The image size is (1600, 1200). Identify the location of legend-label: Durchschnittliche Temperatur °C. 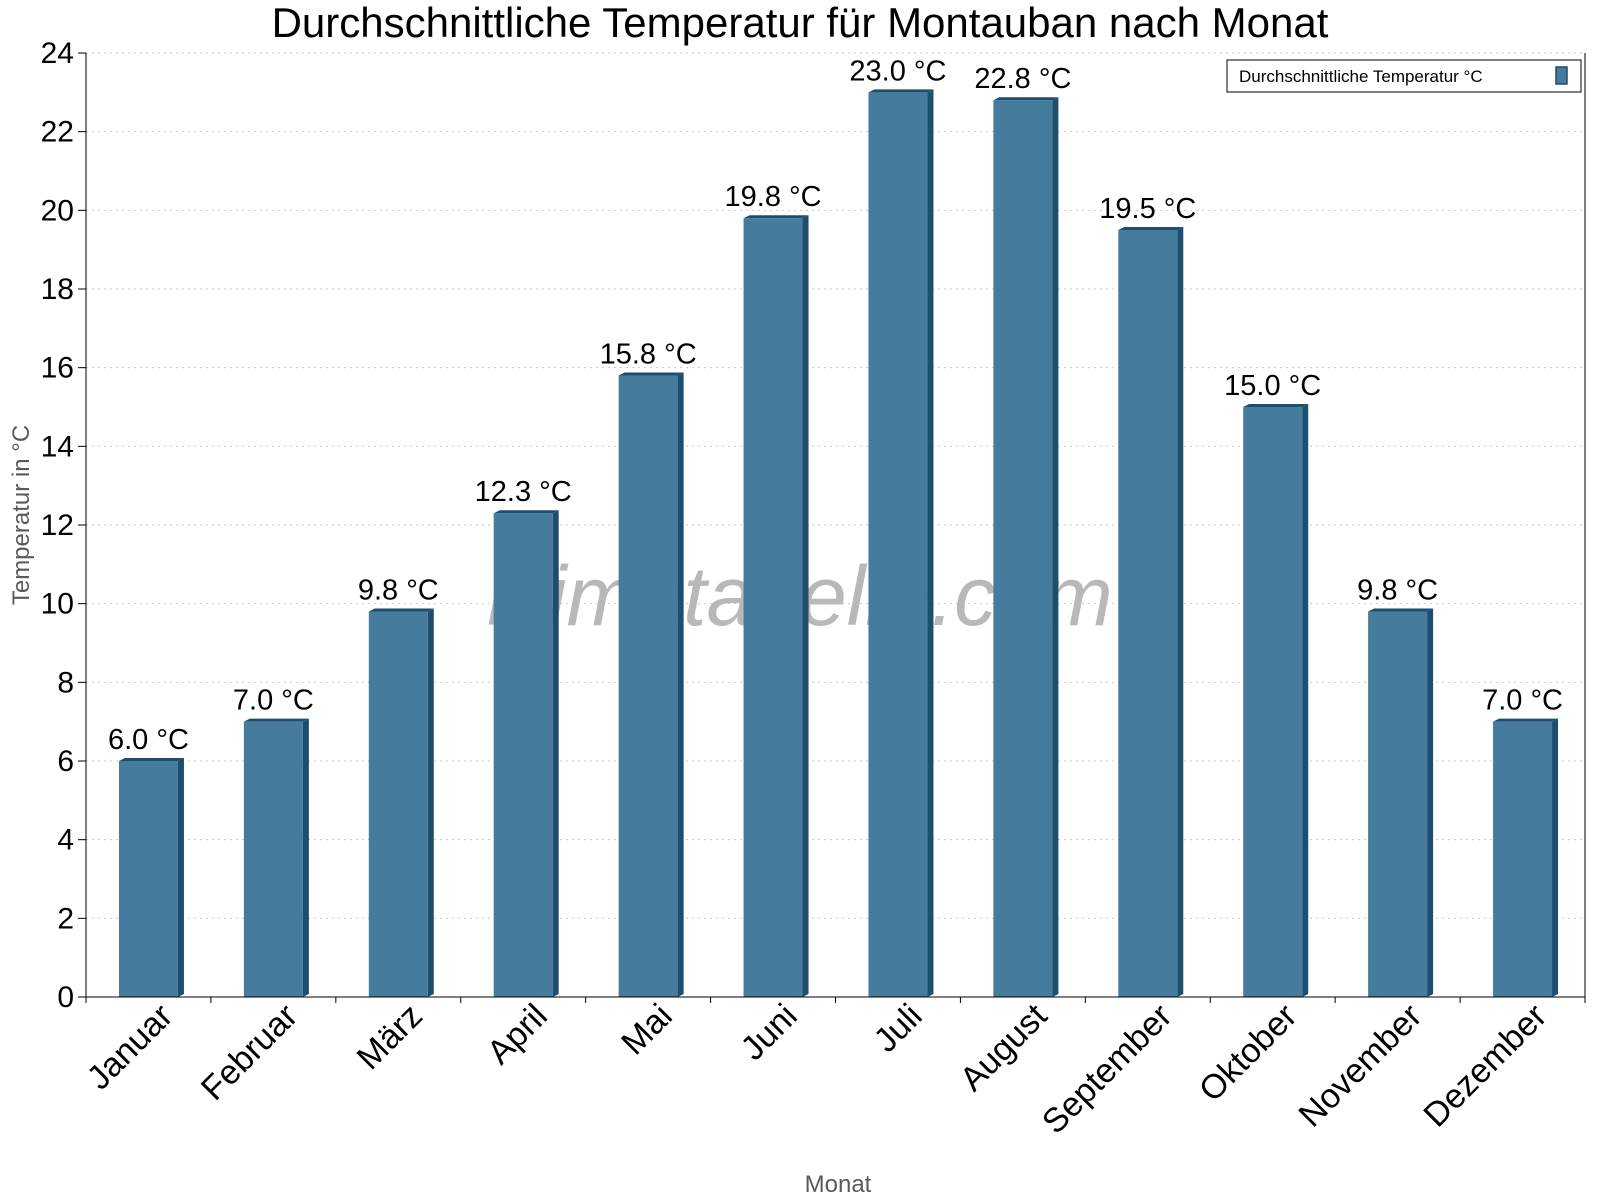
(1361, 76).